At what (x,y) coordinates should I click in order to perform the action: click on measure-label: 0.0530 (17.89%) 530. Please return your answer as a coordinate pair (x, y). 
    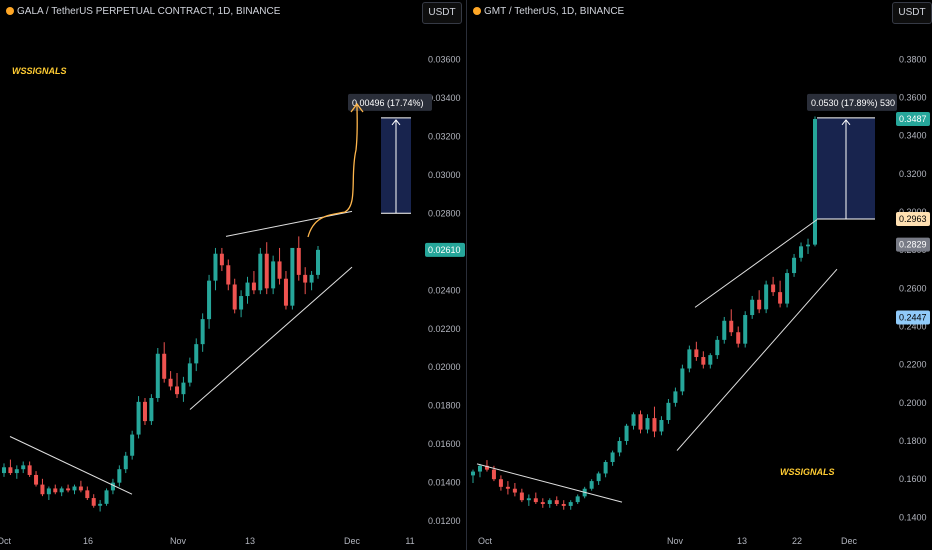
    Looking at the image, I should click on (853, 103).